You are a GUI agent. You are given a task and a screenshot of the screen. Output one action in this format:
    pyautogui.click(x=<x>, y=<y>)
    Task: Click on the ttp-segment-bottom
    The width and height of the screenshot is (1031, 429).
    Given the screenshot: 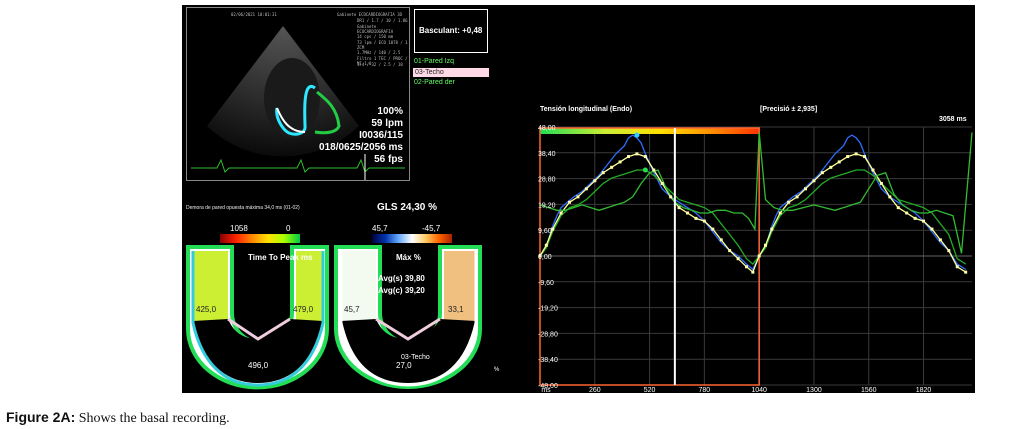 What is the action you would take?
    pyautogui.click(x=258, y=351)
    